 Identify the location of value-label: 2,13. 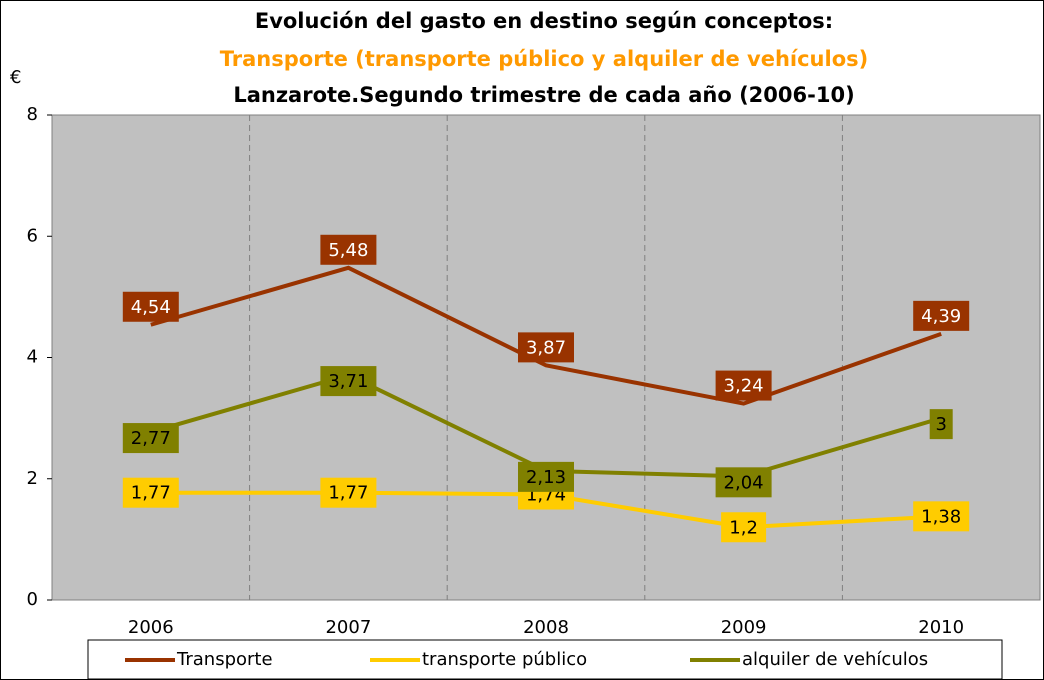
(546, 477).